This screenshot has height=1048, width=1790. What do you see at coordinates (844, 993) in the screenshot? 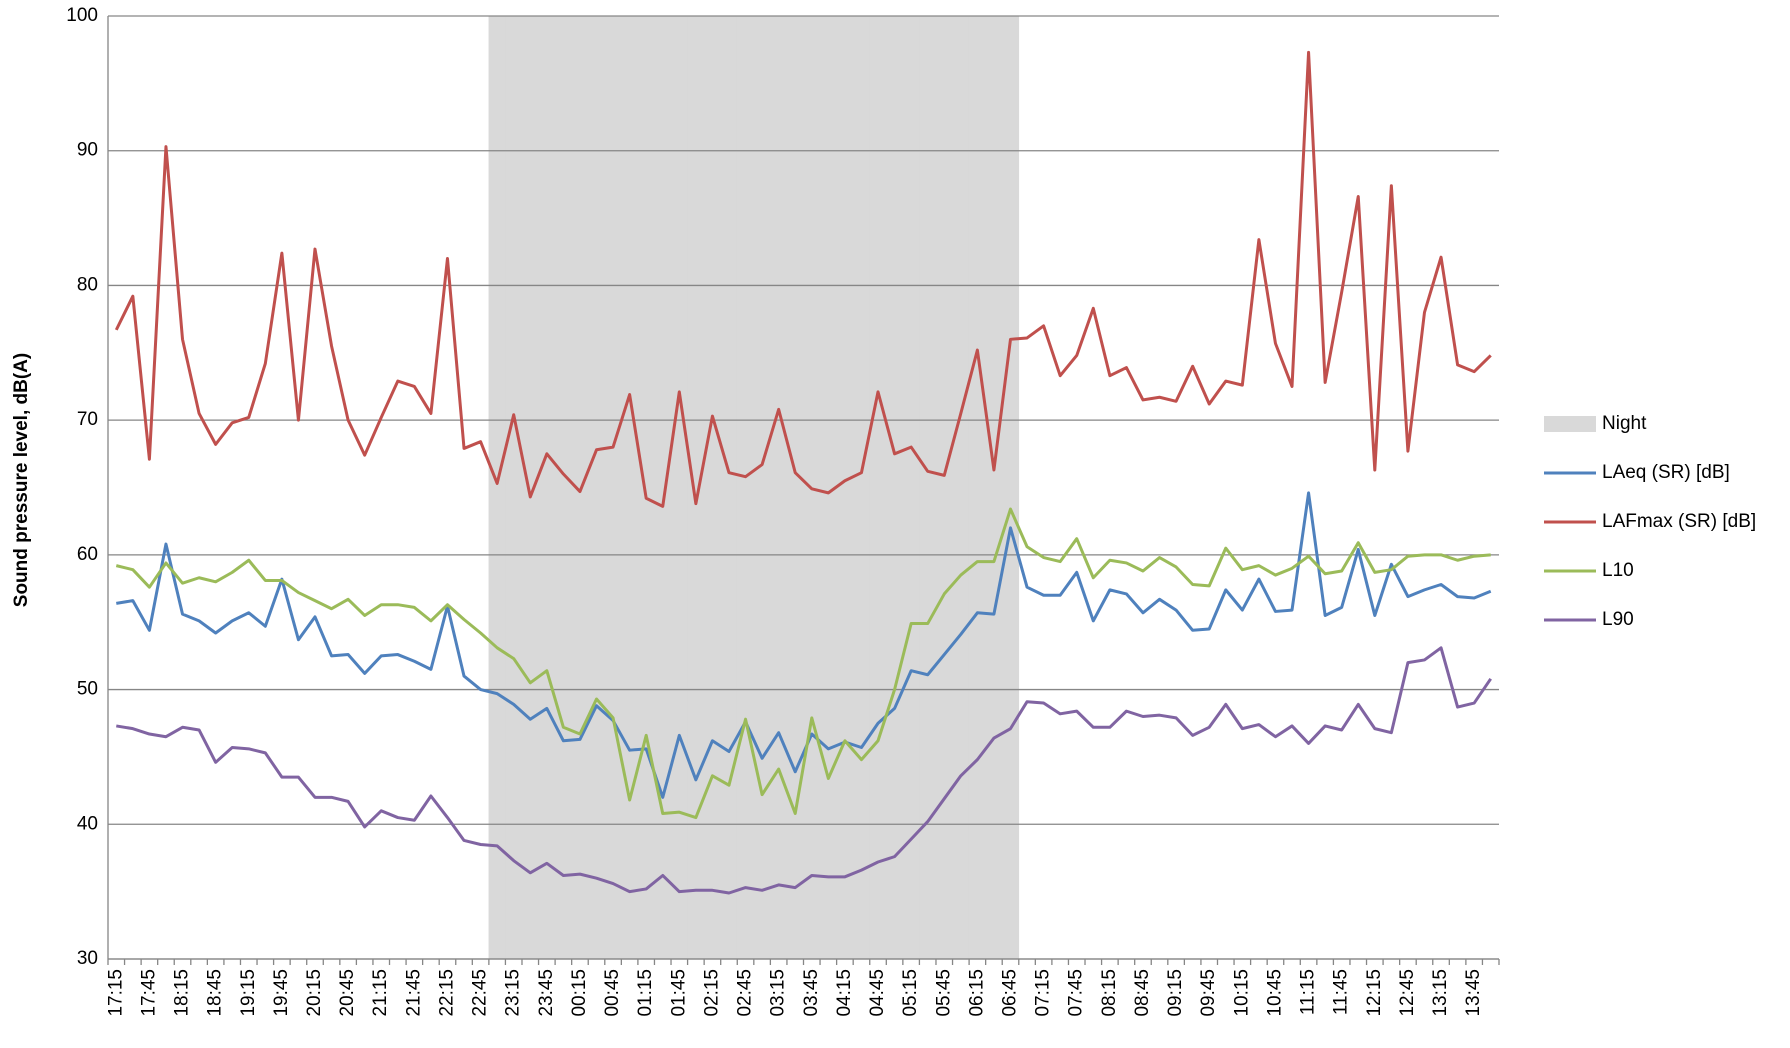
I see `x-tick-label: 04:15` at bounding box center [844, 993].